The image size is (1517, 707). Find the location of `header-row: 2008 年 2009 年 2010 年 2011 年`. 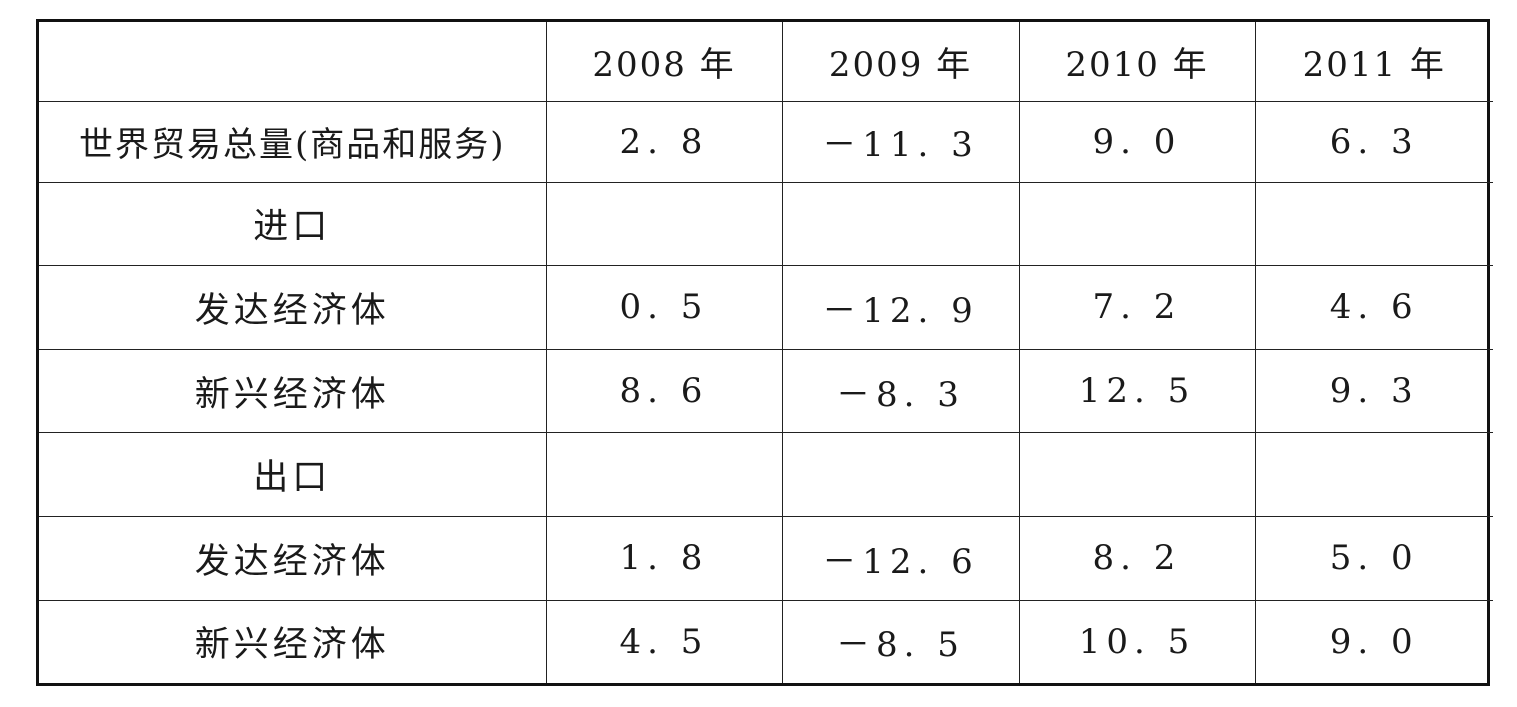

header-row: 2008 年 2009 年 2010 年 2011 年 is located at coordinates (766, 62).